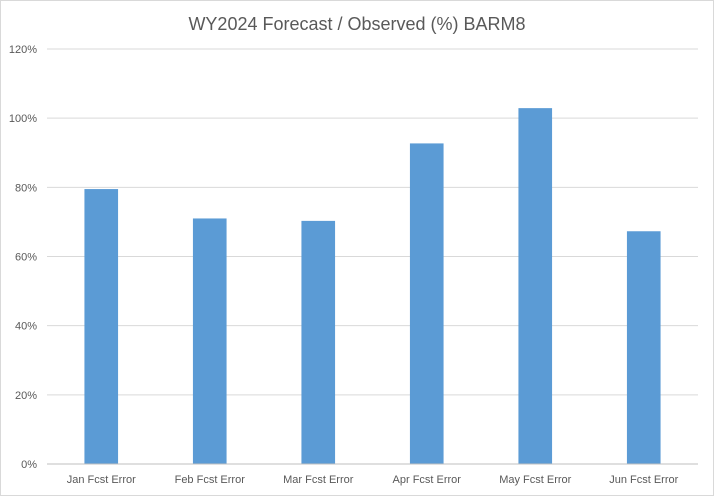  Describe the element at coordinates (210, 480) in the screenshot. I see `x-tick-label: Feb Fcst Error` at that location.